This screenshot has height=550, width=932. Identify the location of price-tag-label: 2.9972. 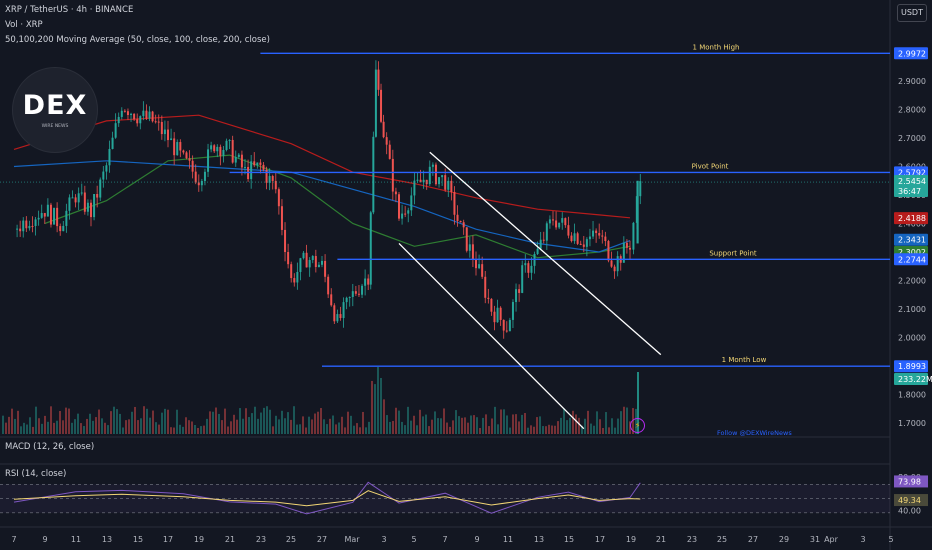
(912, 53).